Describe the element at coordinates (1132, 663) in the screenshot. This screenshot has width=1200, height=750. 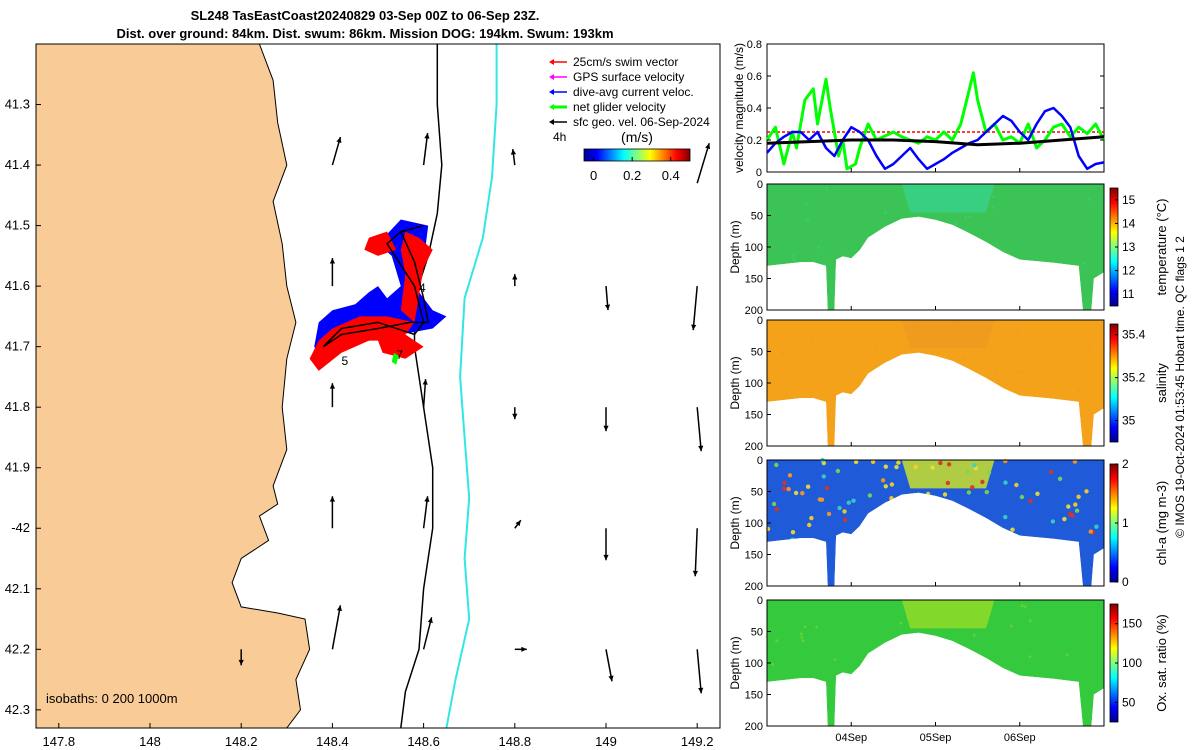
I see `colorbar-tick-label: 100` at that location.